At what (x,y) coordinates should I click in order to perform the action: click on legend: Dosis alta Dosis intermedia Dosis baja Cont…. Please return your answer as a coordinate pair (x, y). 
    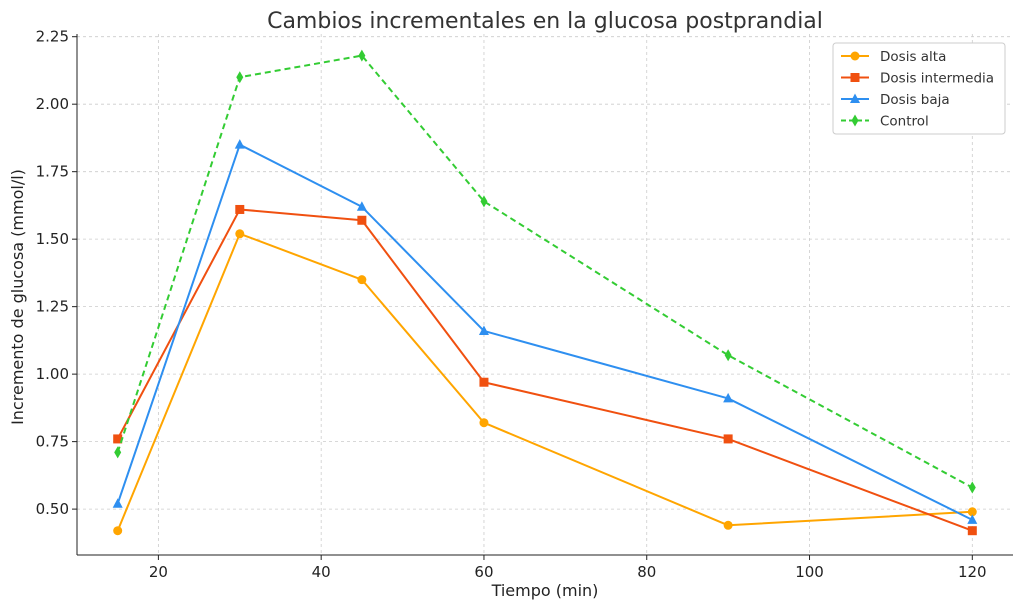
    Looking at the image, I should click on (919, 88).